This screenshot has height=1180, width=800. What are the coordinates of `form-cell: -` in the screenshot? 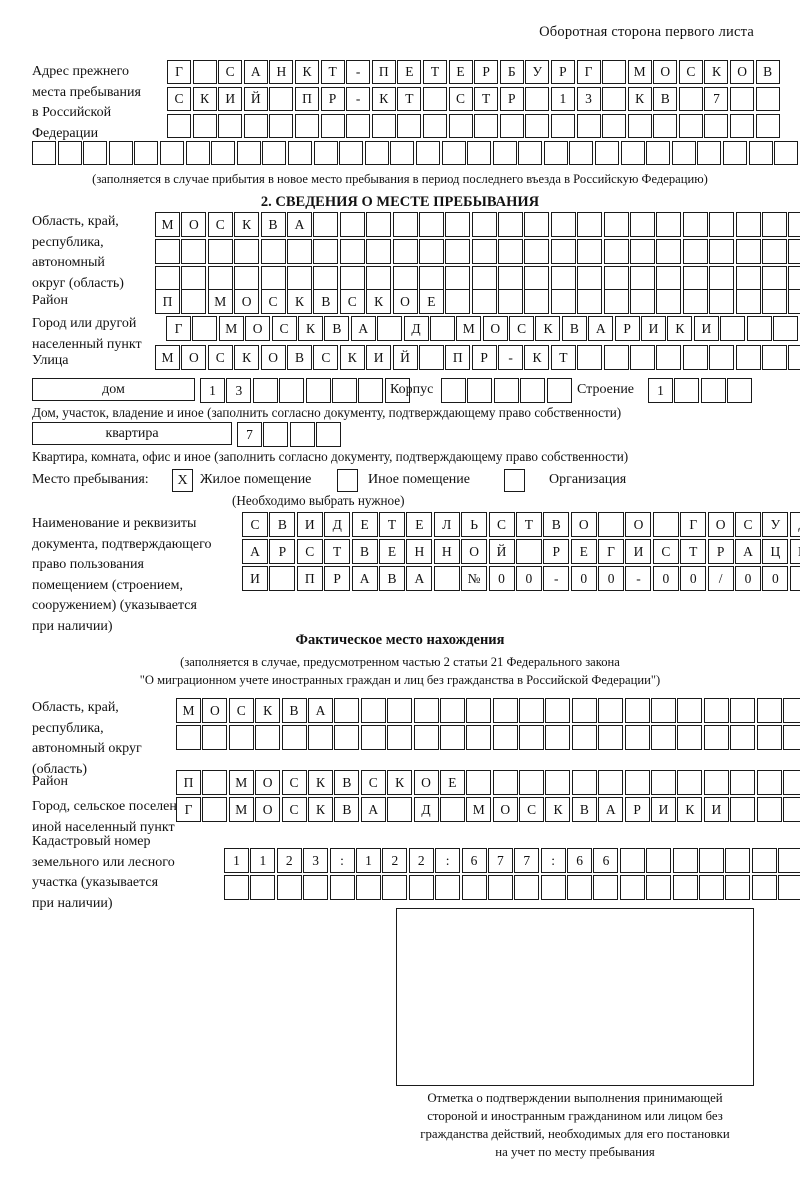 It's located at (511, 357).